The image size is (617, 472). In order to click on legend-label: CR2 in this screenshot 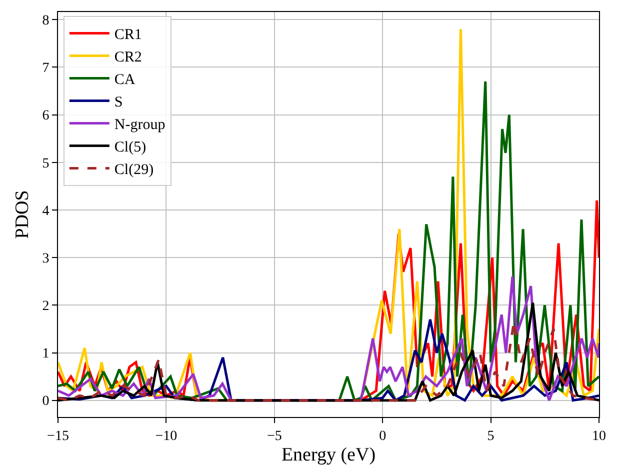, I will do `click(128, 58)`.